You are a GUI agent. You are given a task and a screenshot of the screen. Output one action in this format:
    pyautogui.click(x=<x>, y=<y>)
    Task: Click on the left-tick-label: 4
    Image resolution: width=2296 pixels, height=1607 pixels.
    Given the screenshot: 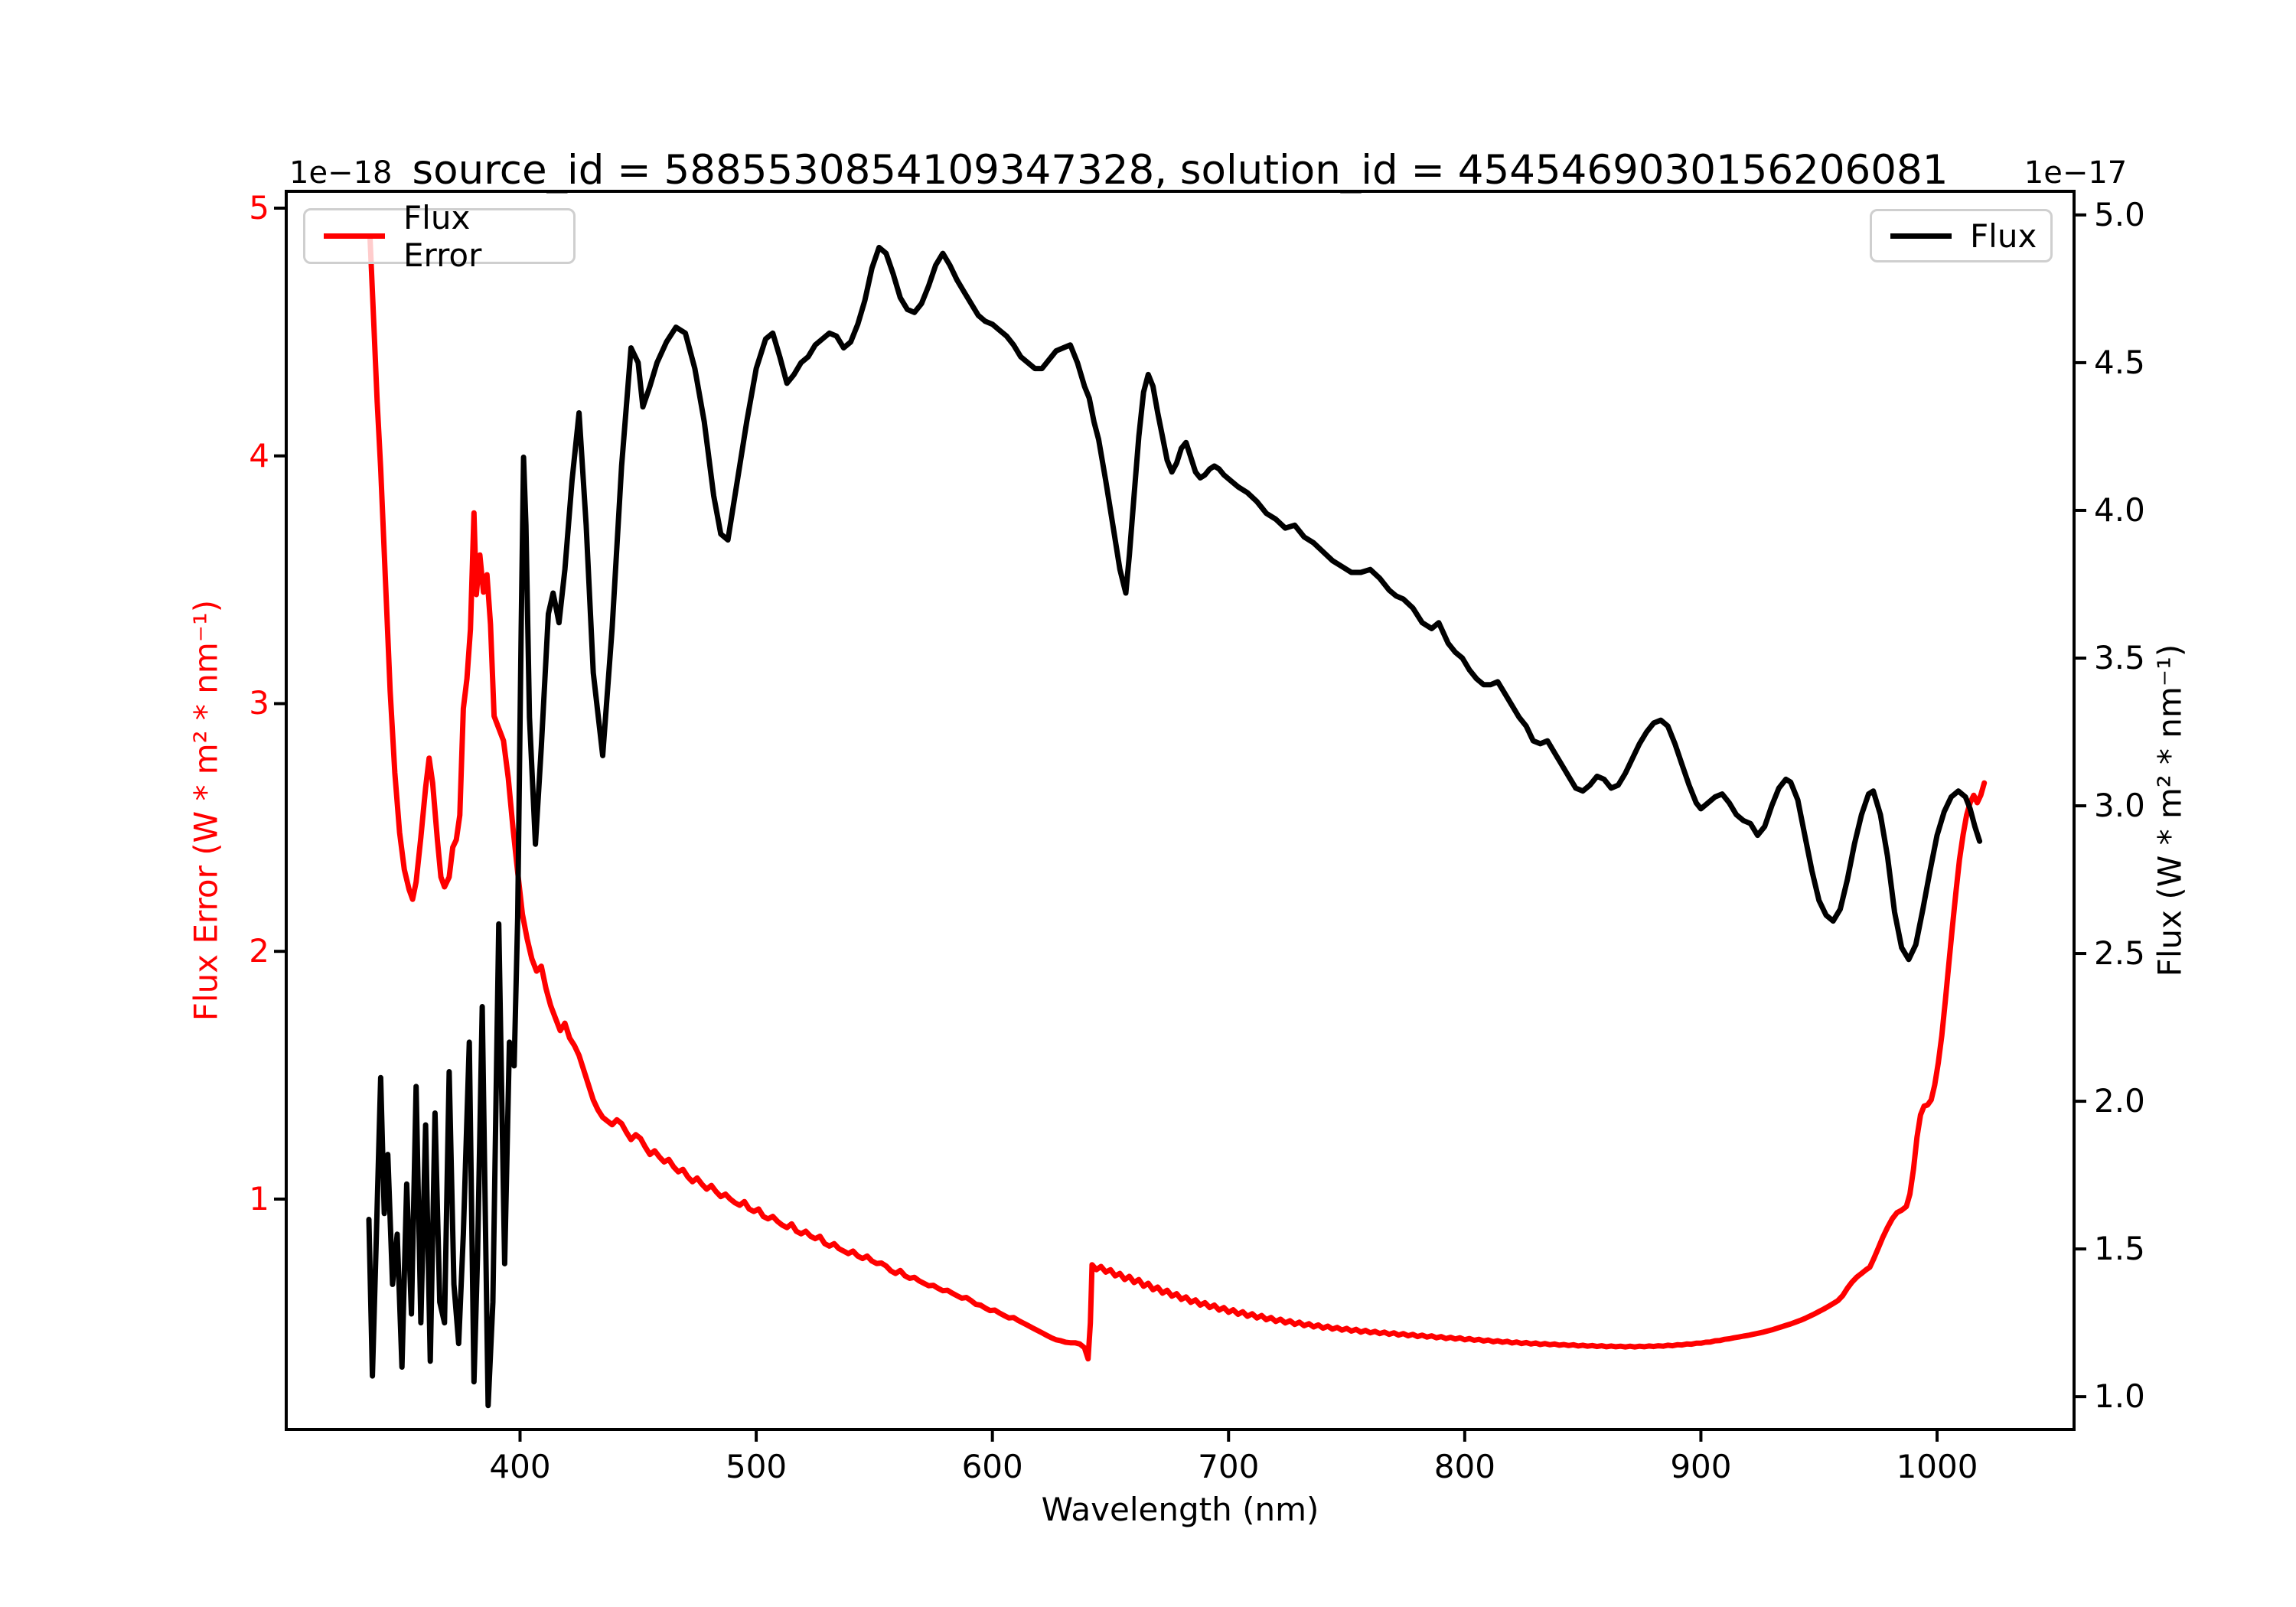 What is the action you would take?
    pyautogui.click(x=259, y=455)
    